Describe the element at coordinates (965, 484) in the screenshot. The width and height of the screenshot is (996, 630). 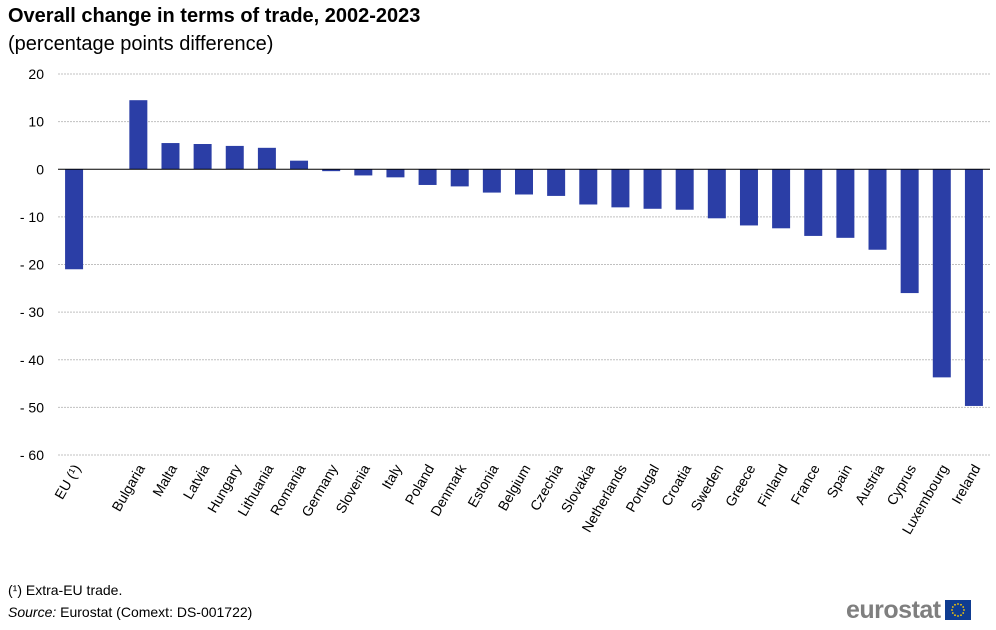
I see `x-tick-label: Ireland` at that location.